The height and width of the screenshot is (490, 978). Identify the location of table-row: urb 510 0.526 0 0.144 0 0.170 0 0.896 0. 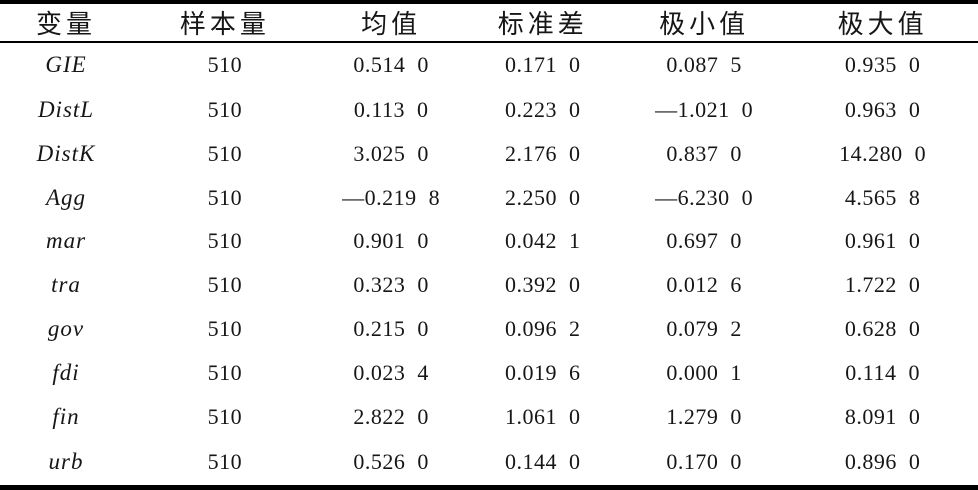
(489, 463).